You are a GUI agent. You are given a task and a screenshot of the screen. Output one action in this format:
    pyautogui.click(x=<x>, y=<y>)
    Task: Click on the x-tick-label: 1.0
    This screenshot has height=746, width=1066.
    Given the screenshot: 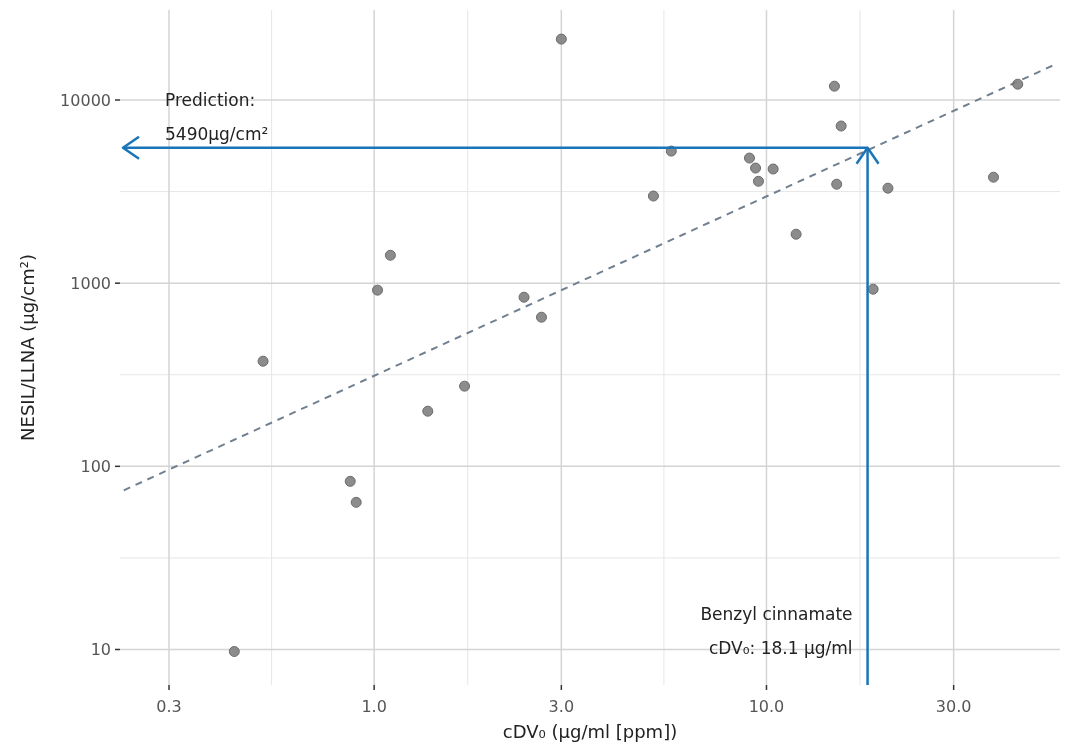 What is the action you would take?
    pyautogui.click(x=374, y=706)
    